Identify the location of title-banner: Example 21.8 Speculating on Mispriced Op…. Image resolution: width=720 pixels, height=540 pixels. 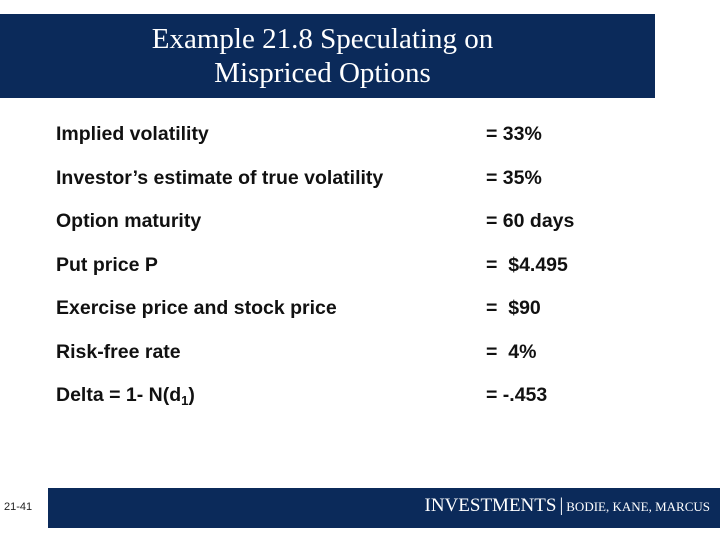
(327, 56).